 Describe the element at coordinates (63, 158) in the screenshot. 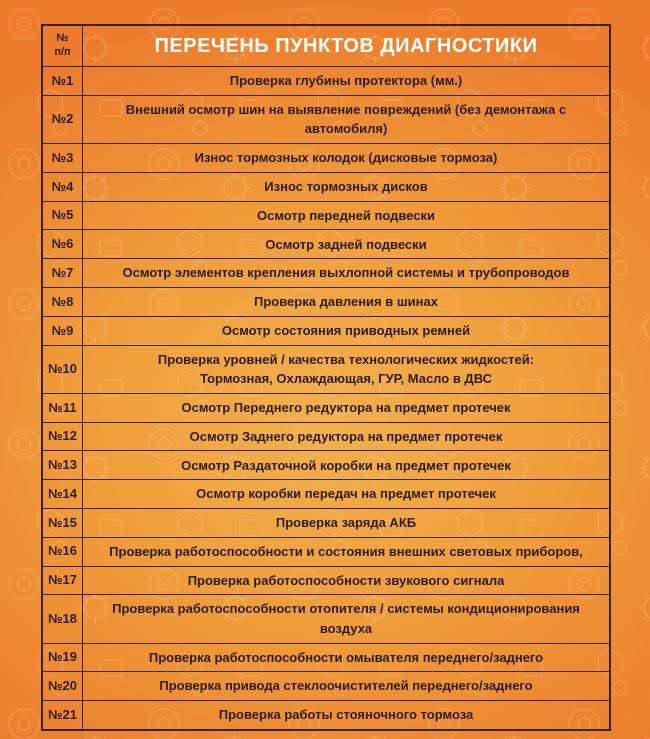

I see `row-number: №3` at that location.